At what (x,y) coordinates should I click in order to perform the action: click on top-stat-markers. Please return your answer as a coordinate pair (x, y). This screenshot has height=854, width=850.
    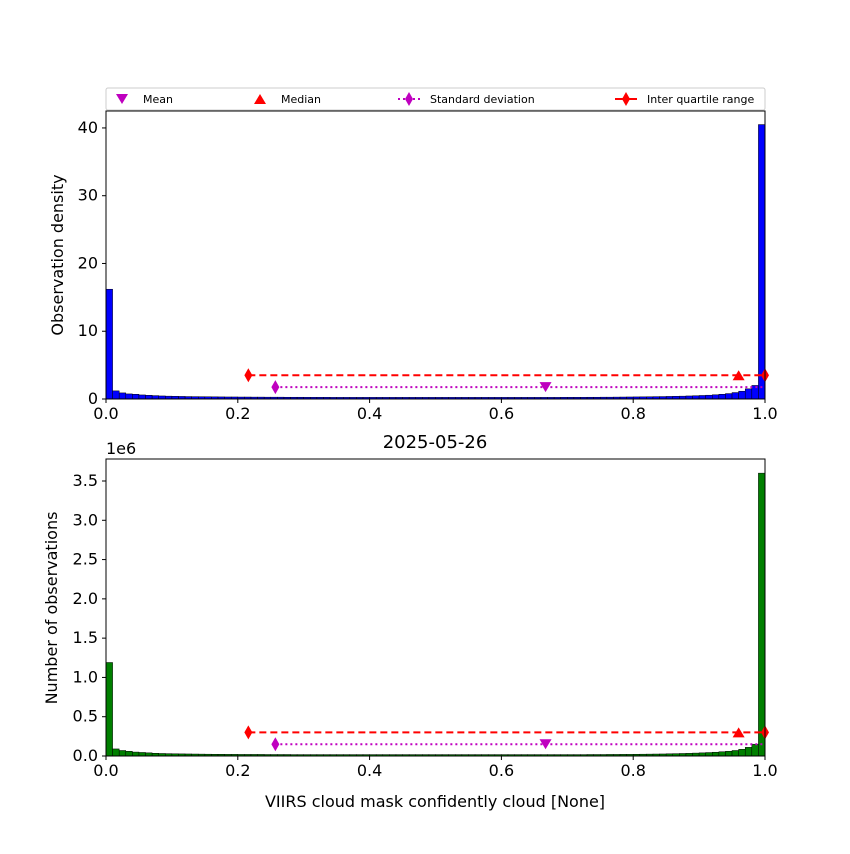
    Looking at the image, I should click on (506, 381).